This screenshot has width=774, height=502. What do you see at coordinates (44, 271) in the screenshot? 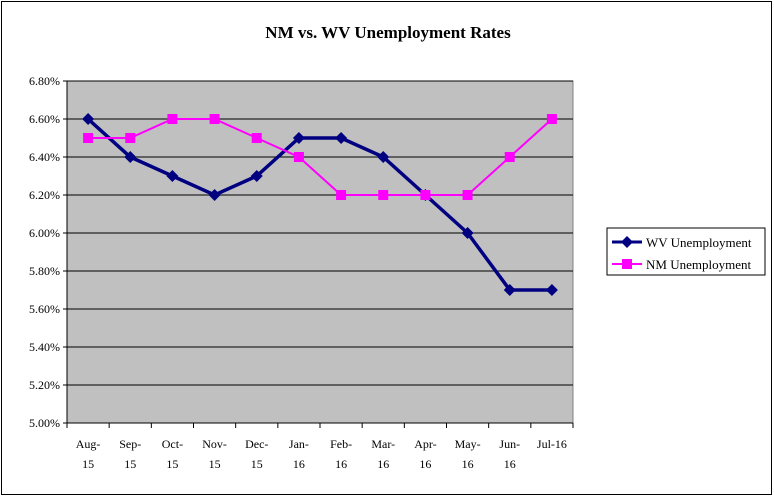
I see `y-tick-label: 5.80%` at bounding box center [44, 271].